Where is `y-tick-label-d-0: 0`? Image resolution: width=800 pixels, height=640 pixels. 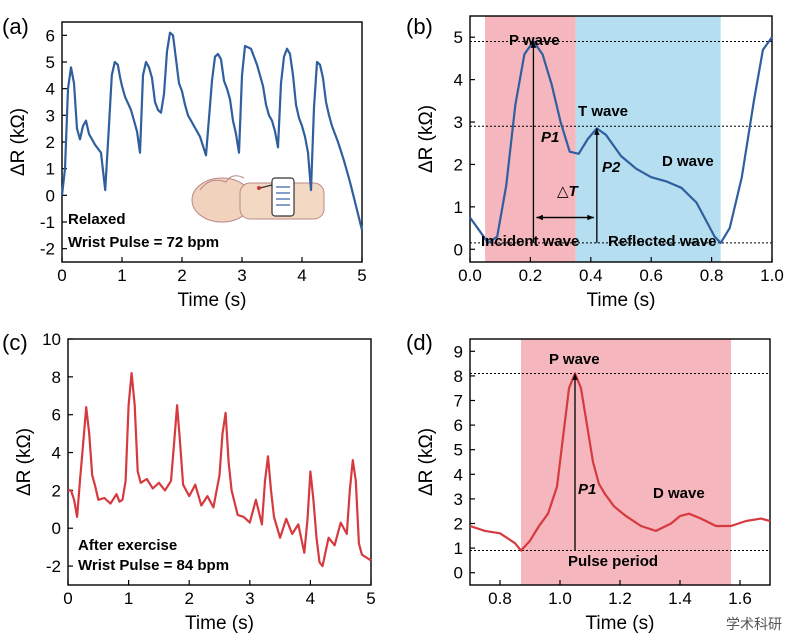
y-tick-label-d-0: 0 is located at coordinates (458, 573).